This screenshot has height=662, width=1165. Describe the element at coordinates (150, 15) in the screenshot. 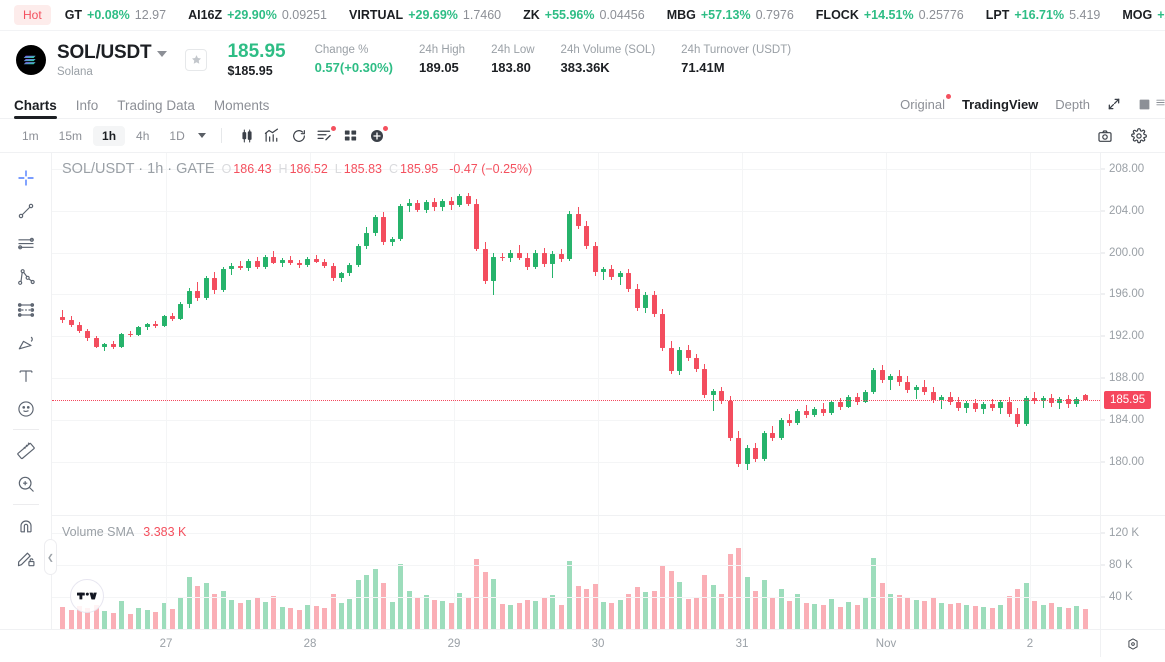

I see `ticker-price: 12.97` at that location.